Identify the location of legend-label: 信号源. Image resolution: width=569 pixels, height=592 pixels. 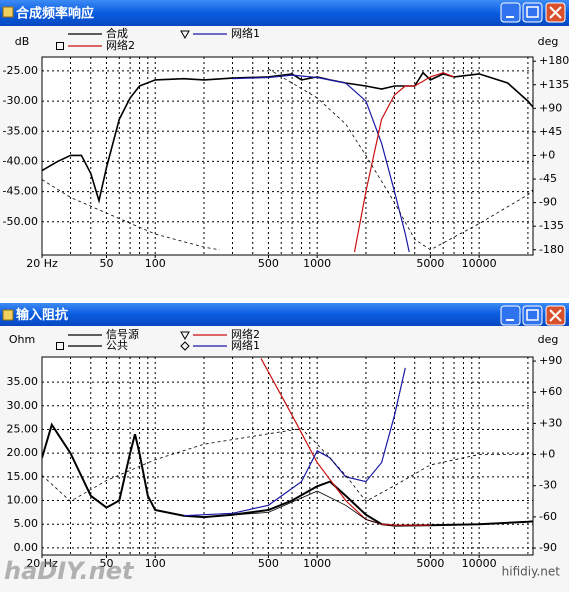
(122, 334).